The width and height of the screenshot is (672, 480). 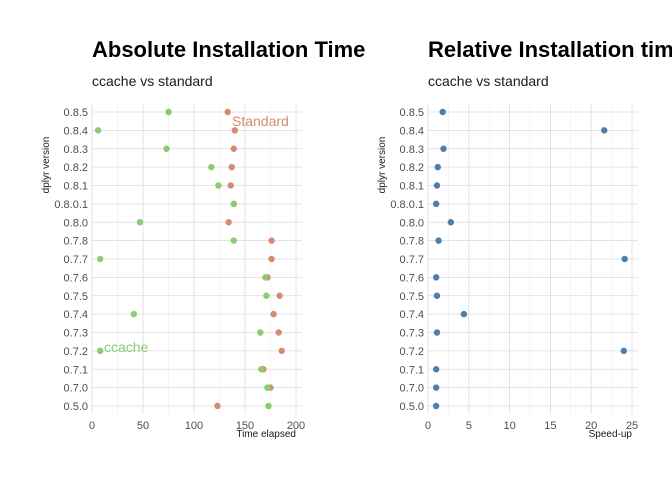 What do you see at coordinates (126, 347) in the screenshot?
I see `series-label-ccache: ccache` at bounding box center [126, 347].